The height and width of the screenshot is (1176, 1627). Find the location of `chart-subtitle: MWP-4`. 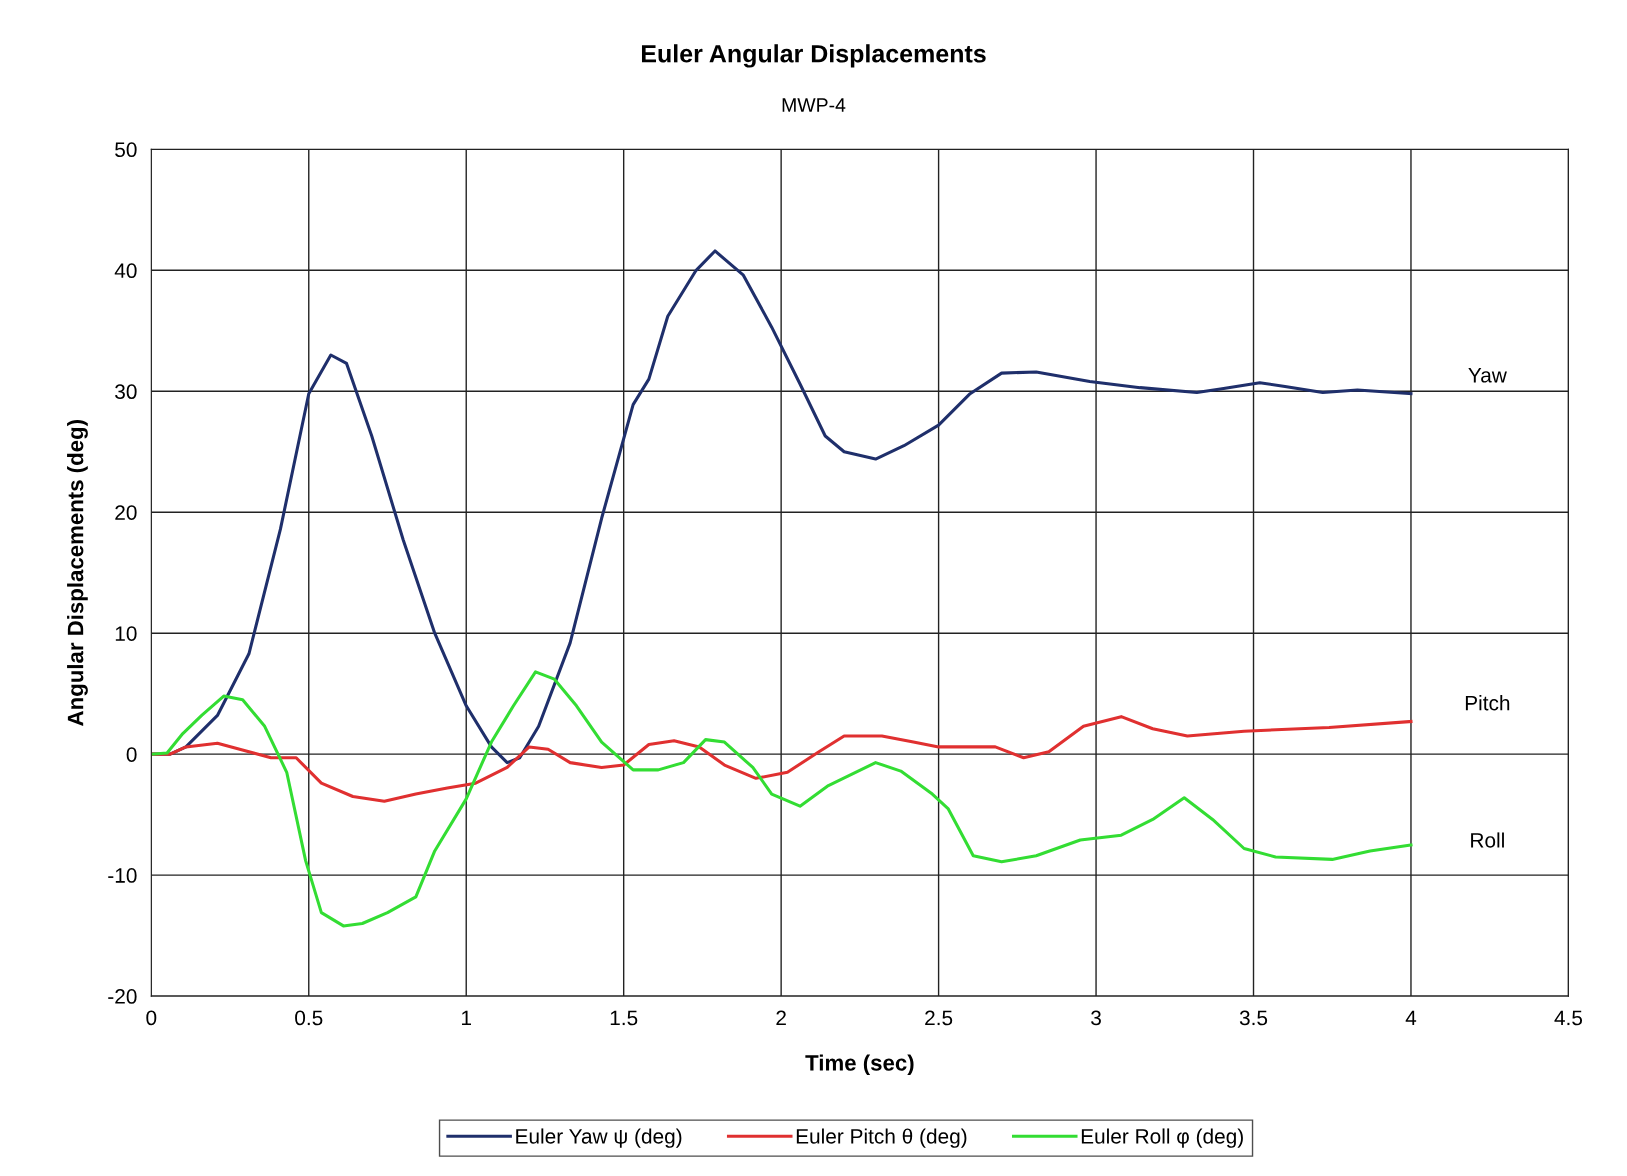

chart-subtitle: MWP-4 is located at coordinates (814, 105).